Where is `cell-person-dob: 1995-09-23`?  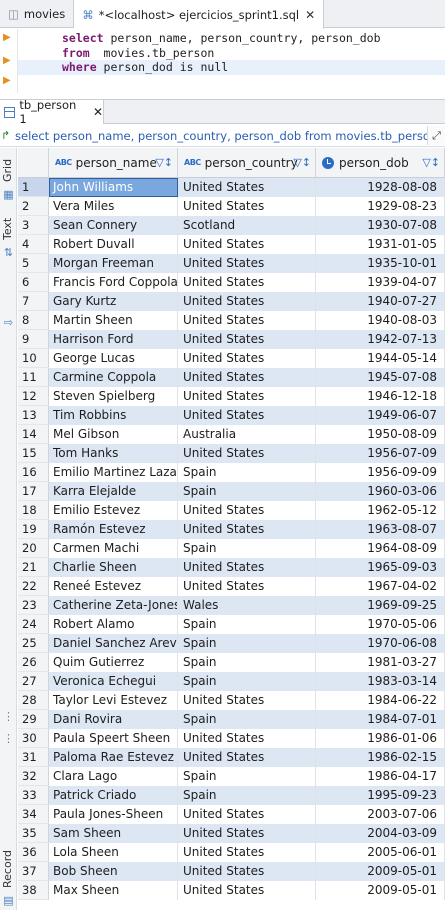 cell-person-dob: 1995-09-23 is located at coordinates (380, 795).